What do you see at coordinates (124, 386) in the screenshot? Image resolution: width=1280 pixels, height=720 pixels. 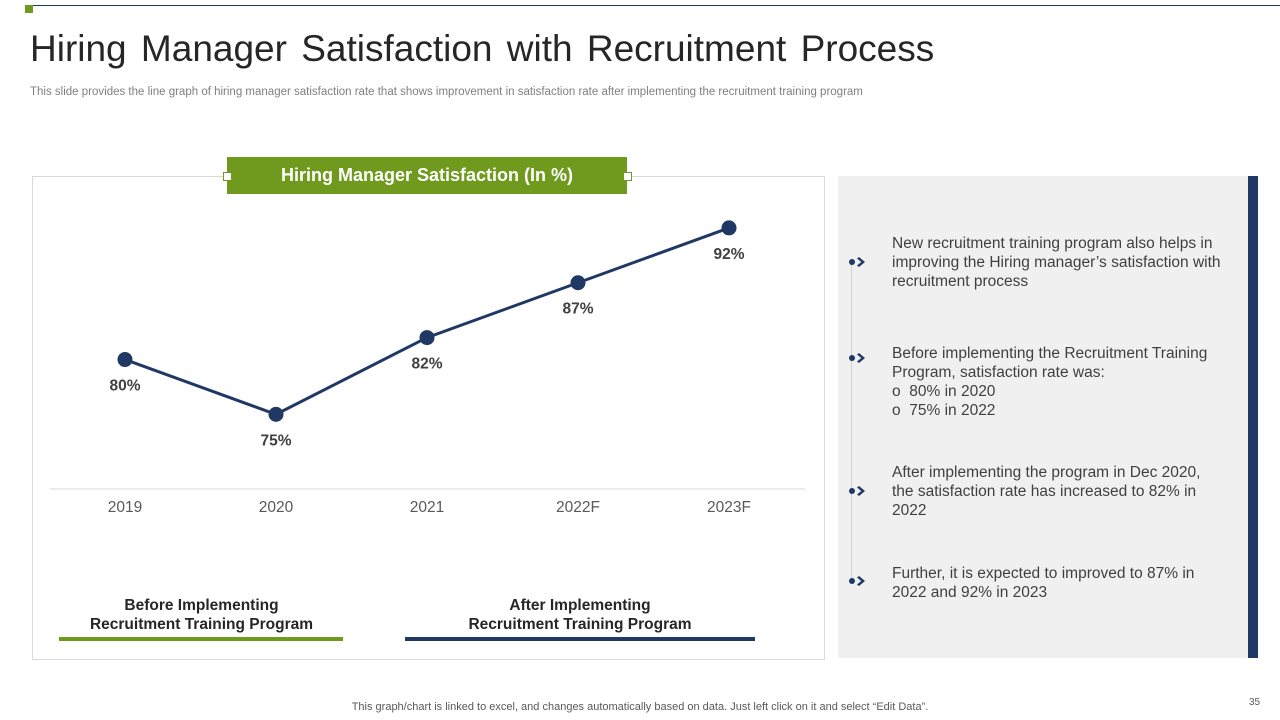 I see `data-label-2019: 80%` at bounding box center [124, 386].